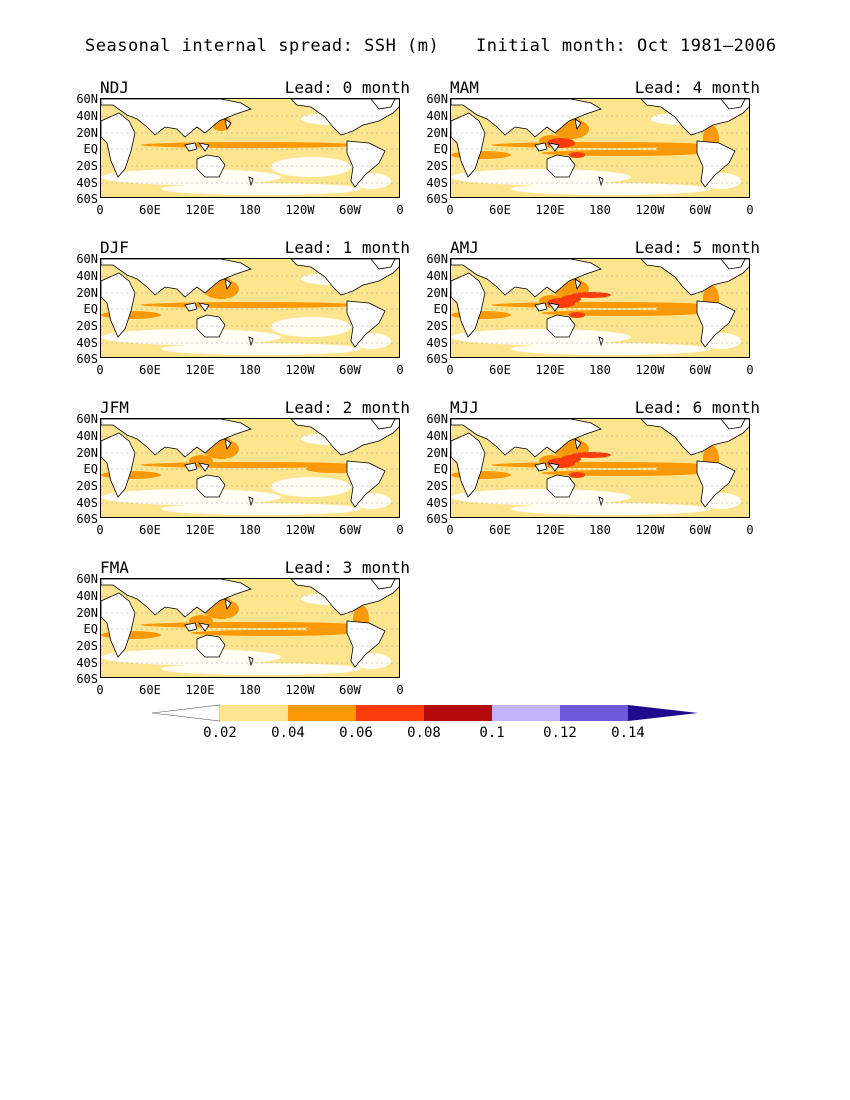  What do you see at coordinates (114, 567) in the screenshot?
I see `season-label: FMA` at bounding box center [114, 567].